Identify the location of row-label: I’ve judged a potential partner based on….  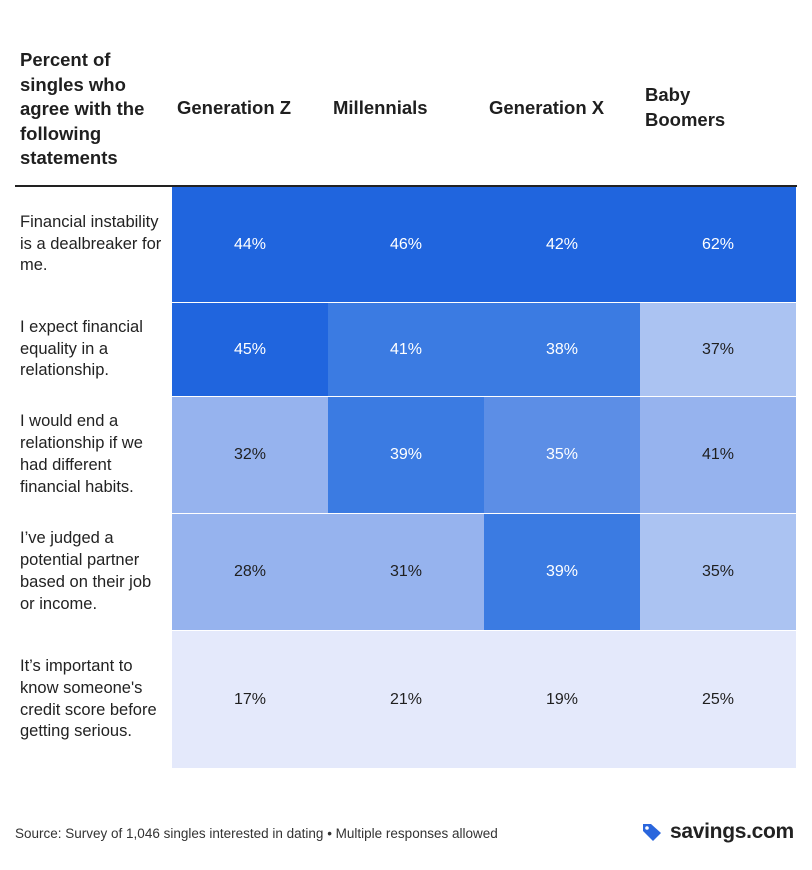
(86, 571).